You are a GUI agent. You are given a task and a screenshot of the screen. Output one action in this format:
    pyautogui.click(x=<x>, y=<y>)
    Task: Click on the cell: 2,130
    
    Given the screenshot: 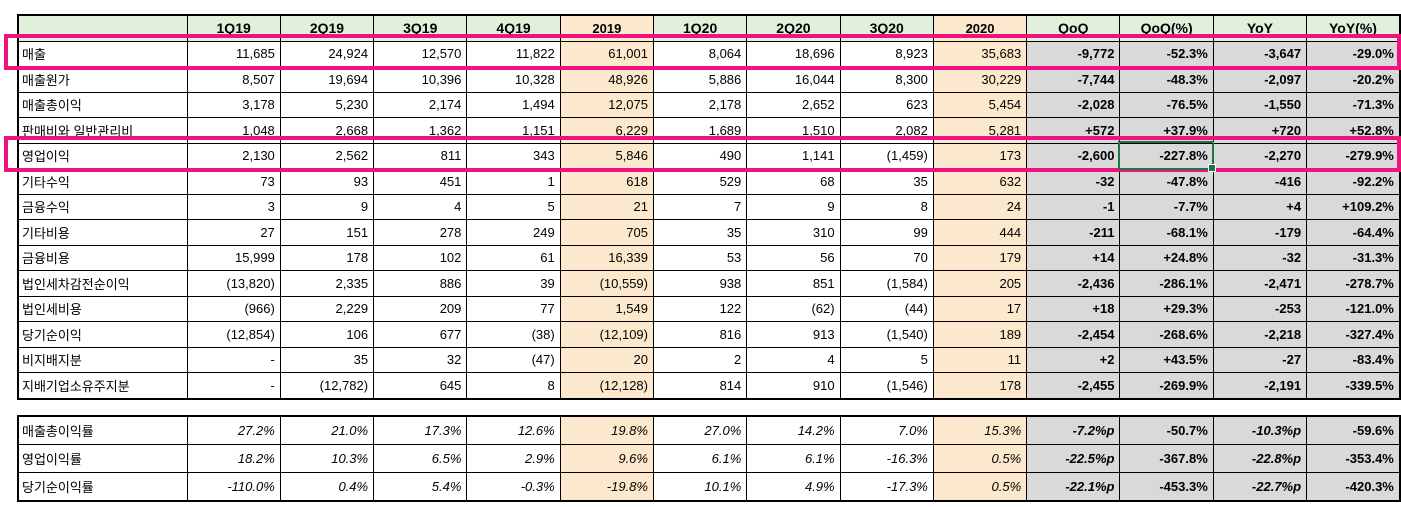 What is the action you would take?
    pyautogui.click(x=233, y=155)
    